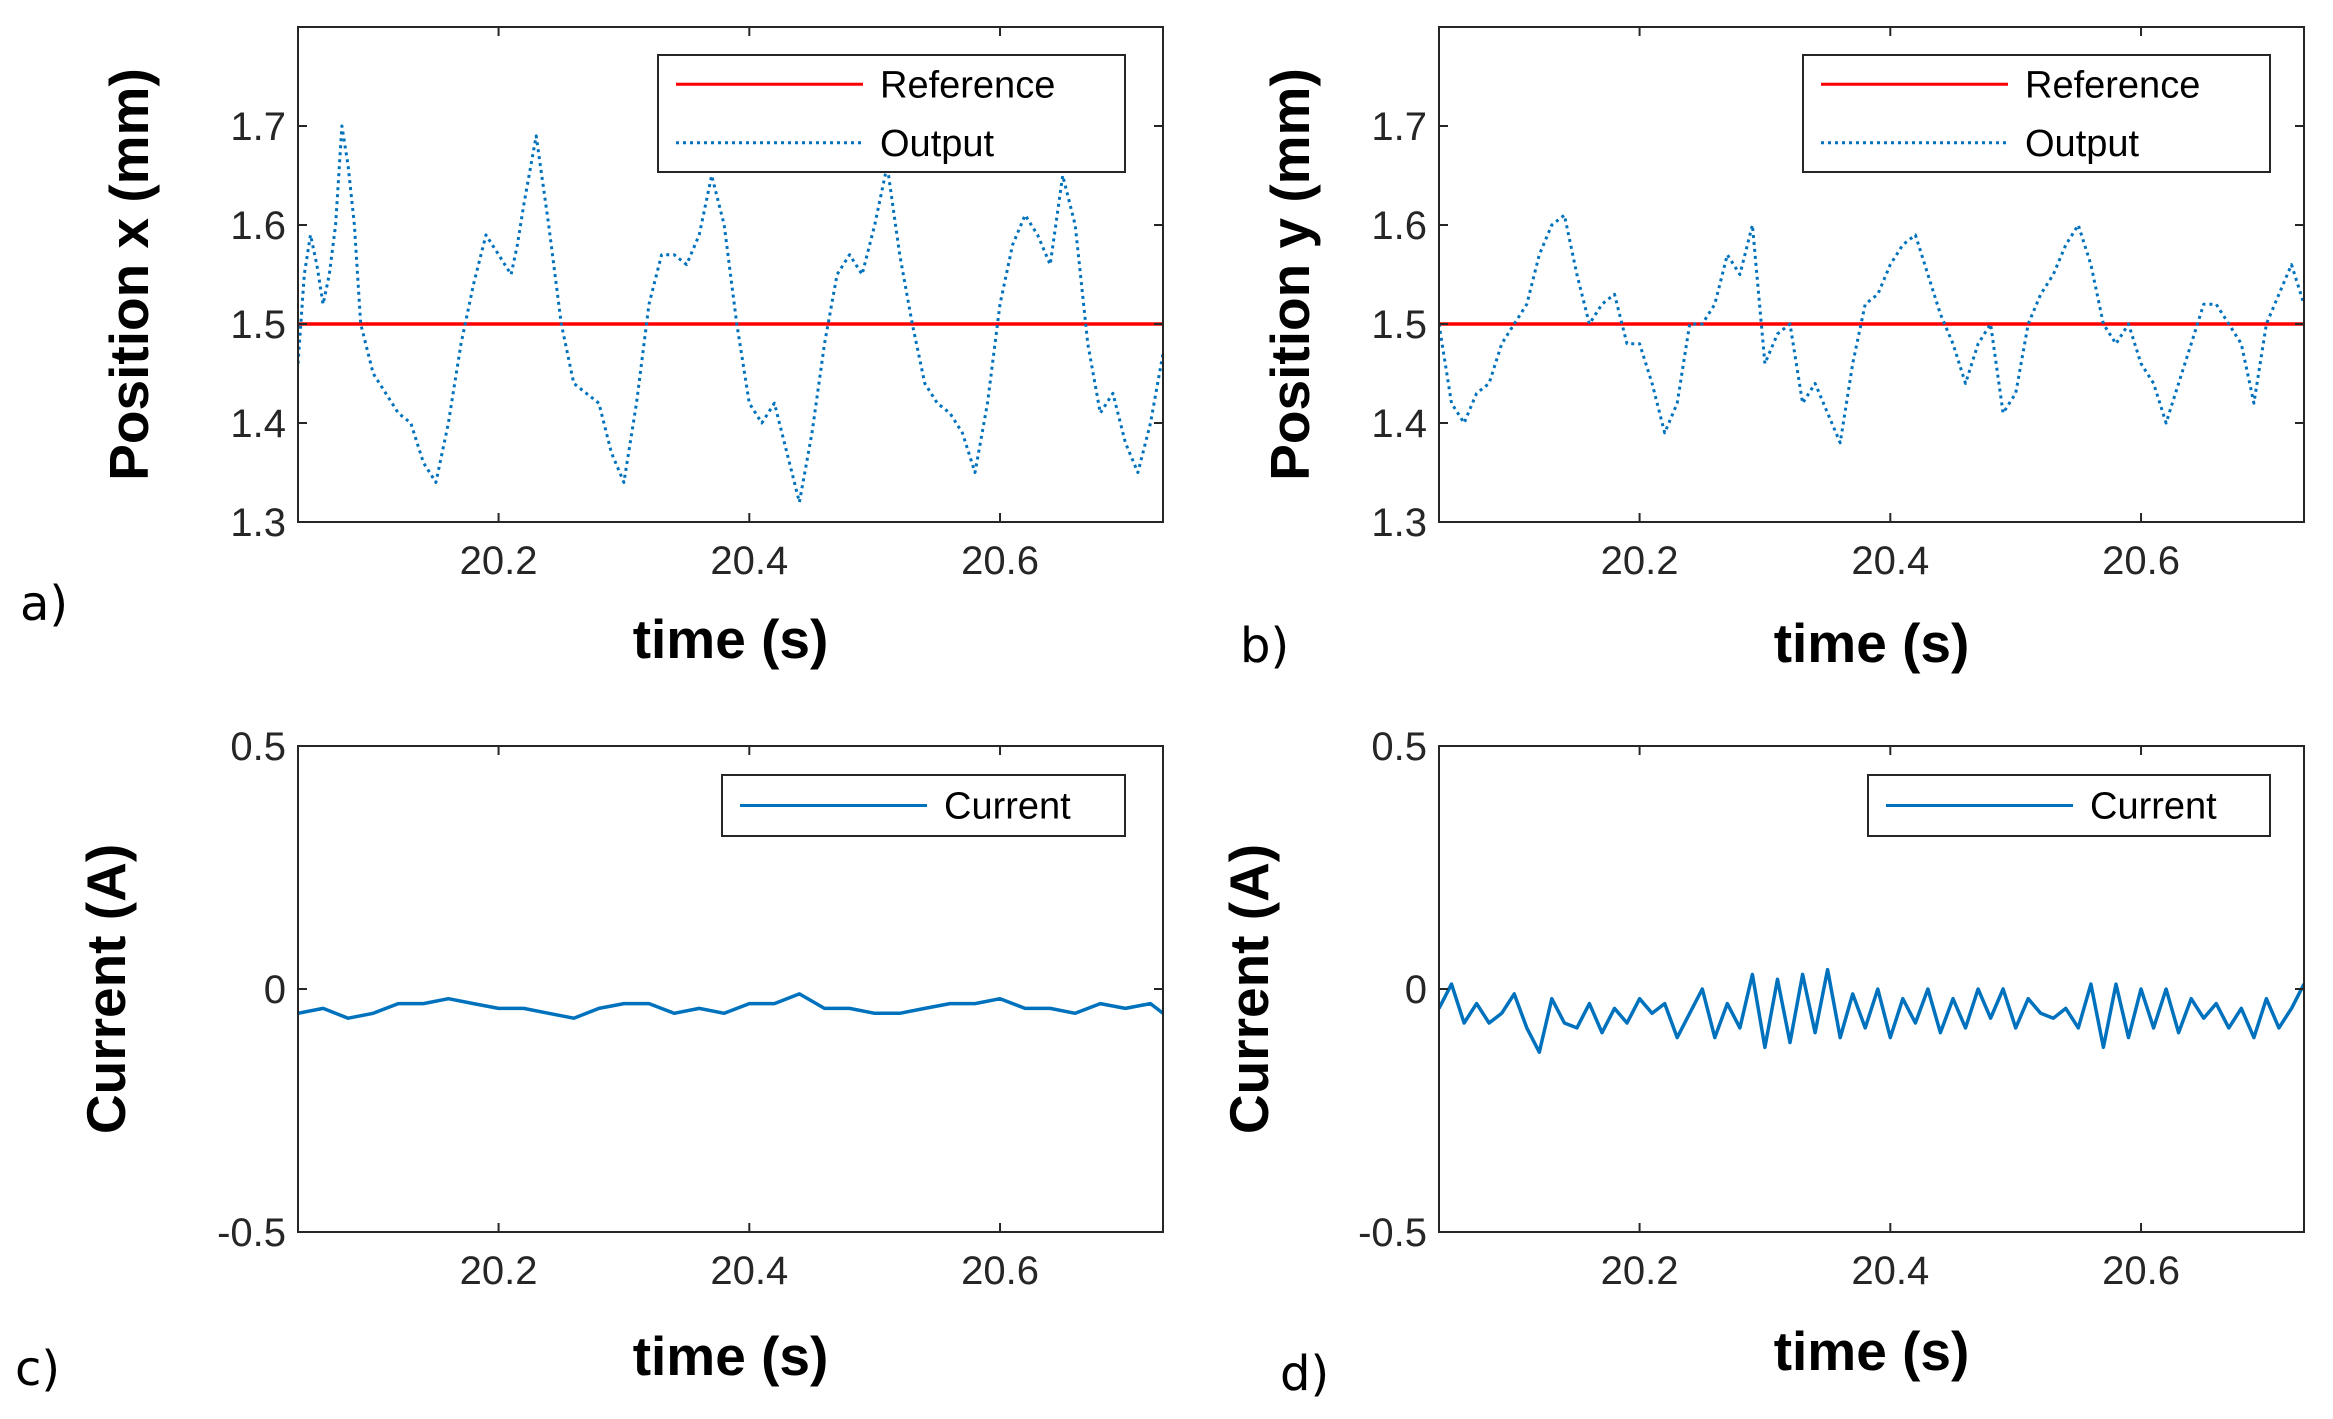 The width and height of the screenshot is (2333, 1419). Describe the element at coordinates (1871, 329) in the screenshot. I see `series-line-output` at that location.